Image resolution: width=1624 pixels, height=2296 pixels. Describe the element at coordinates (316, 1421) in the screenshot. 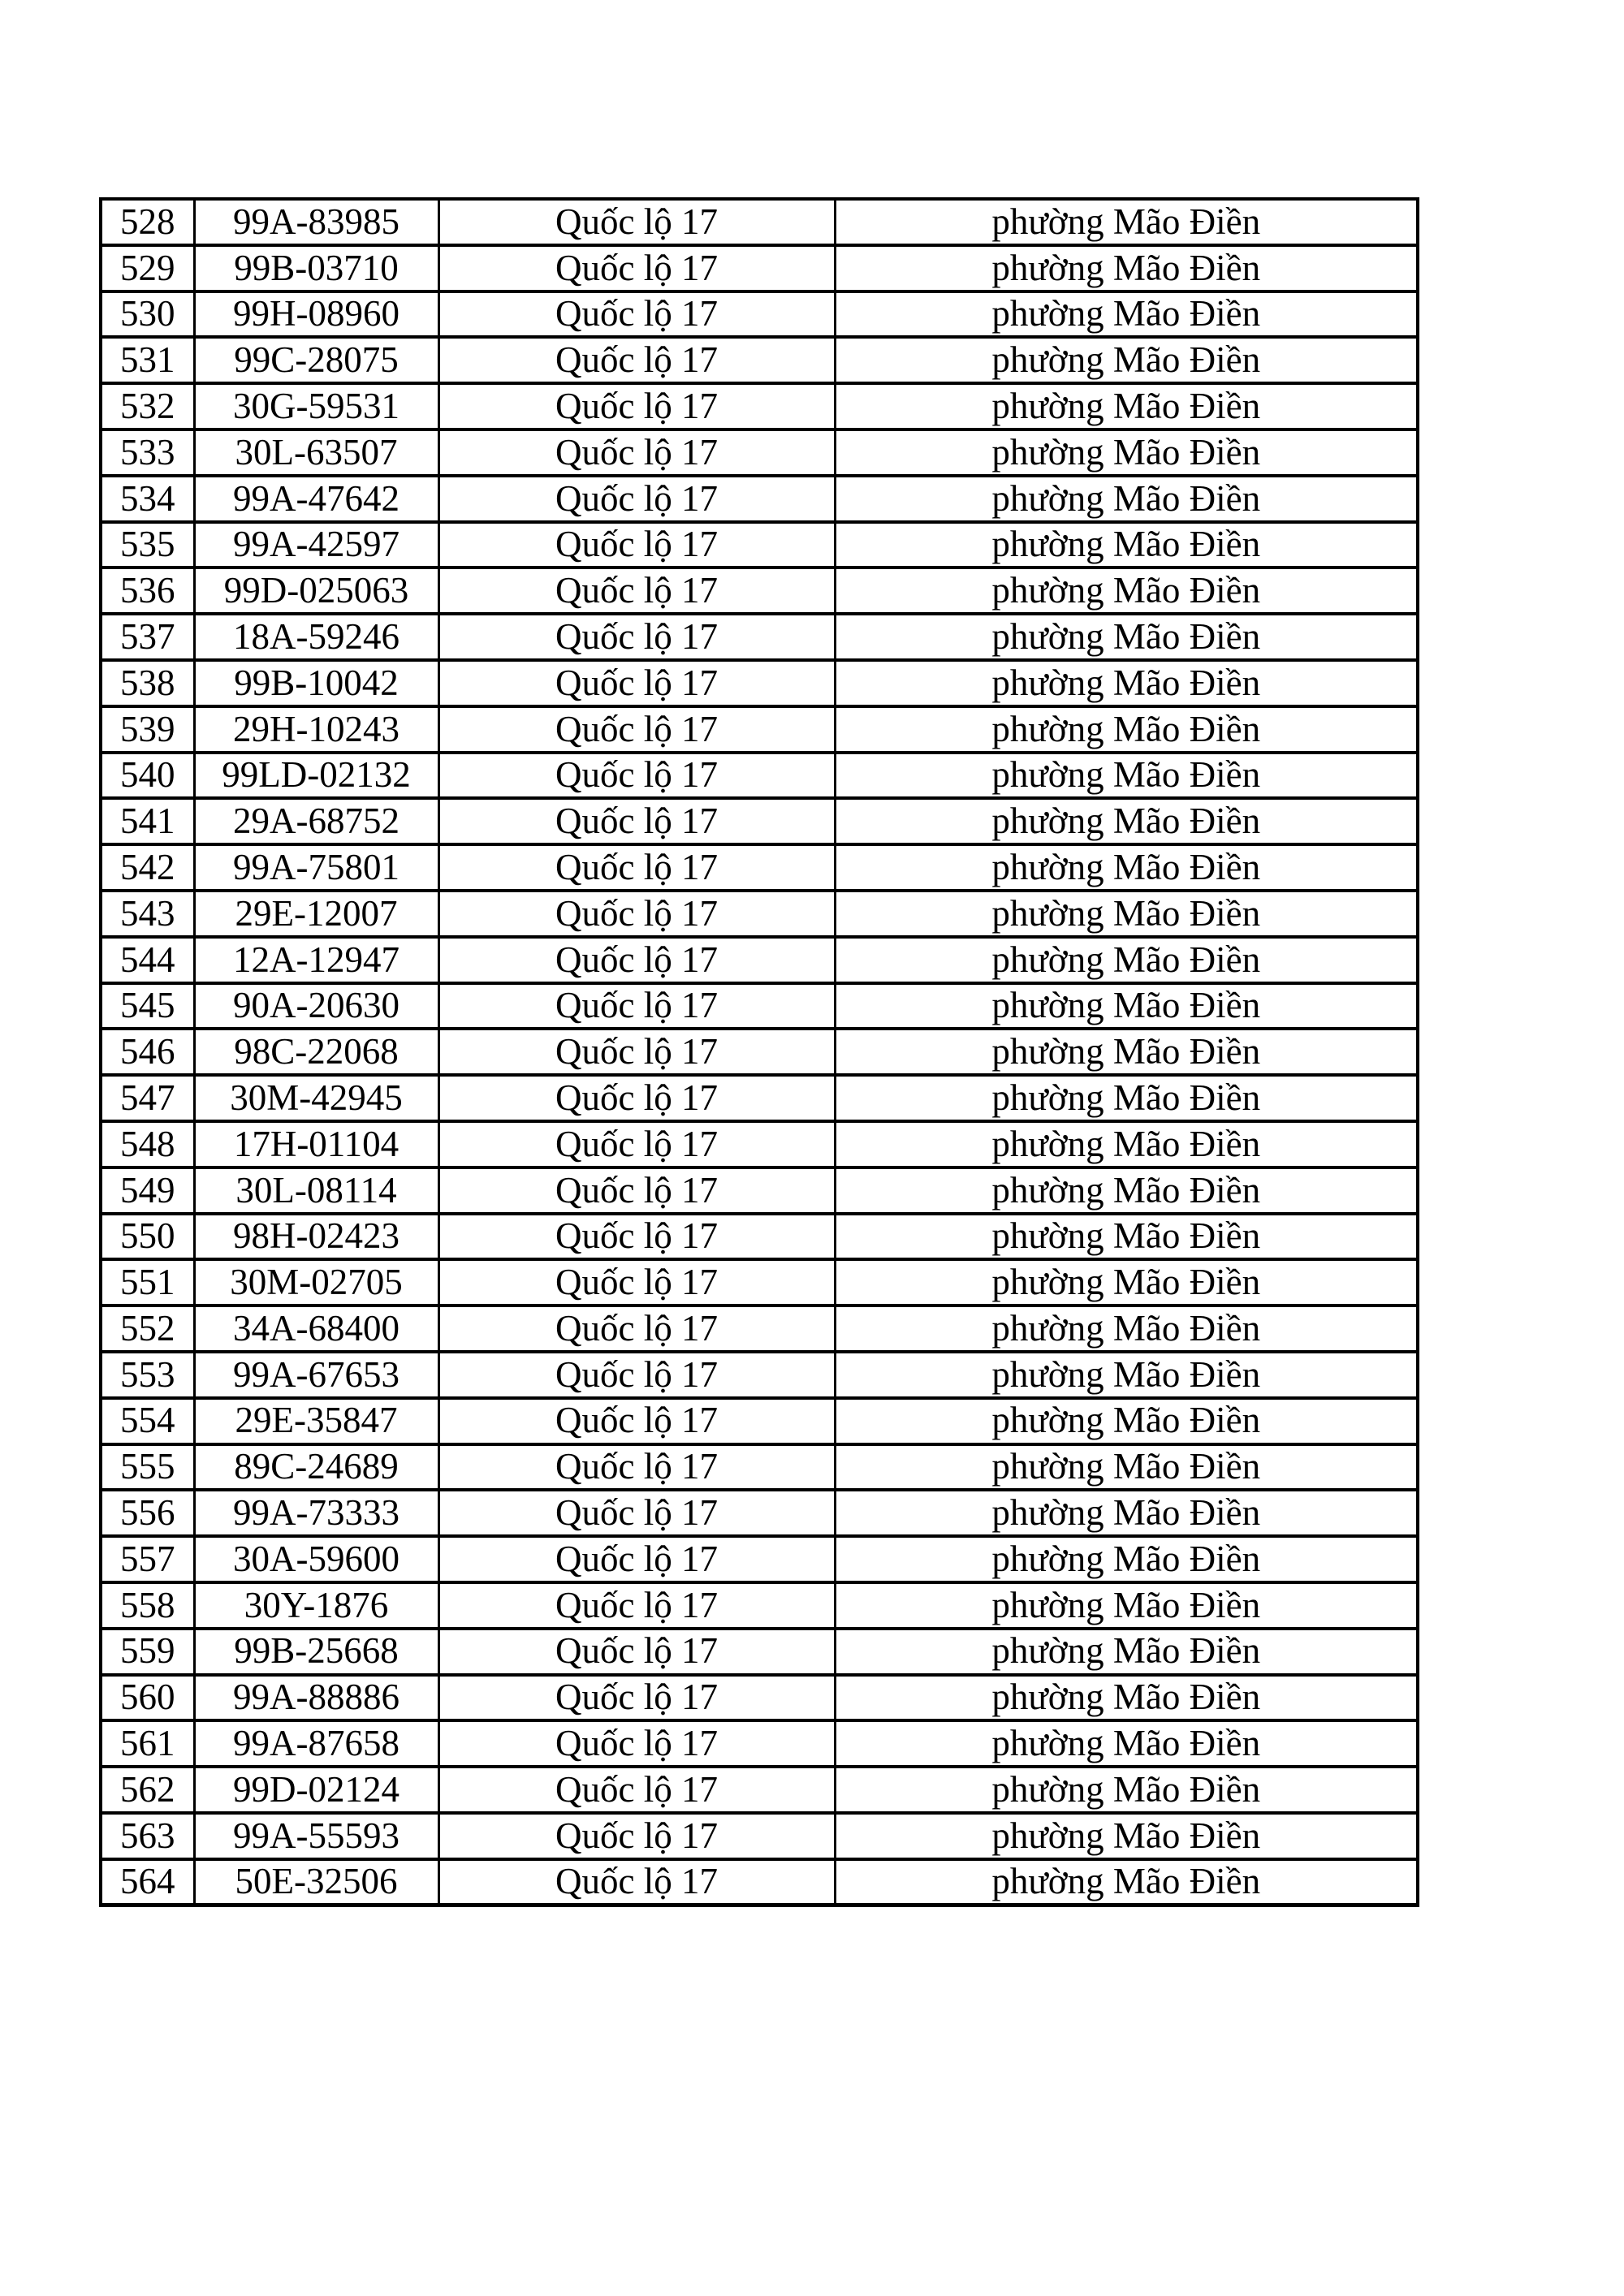

I see `plate-cell: 29E-35847` at that location.